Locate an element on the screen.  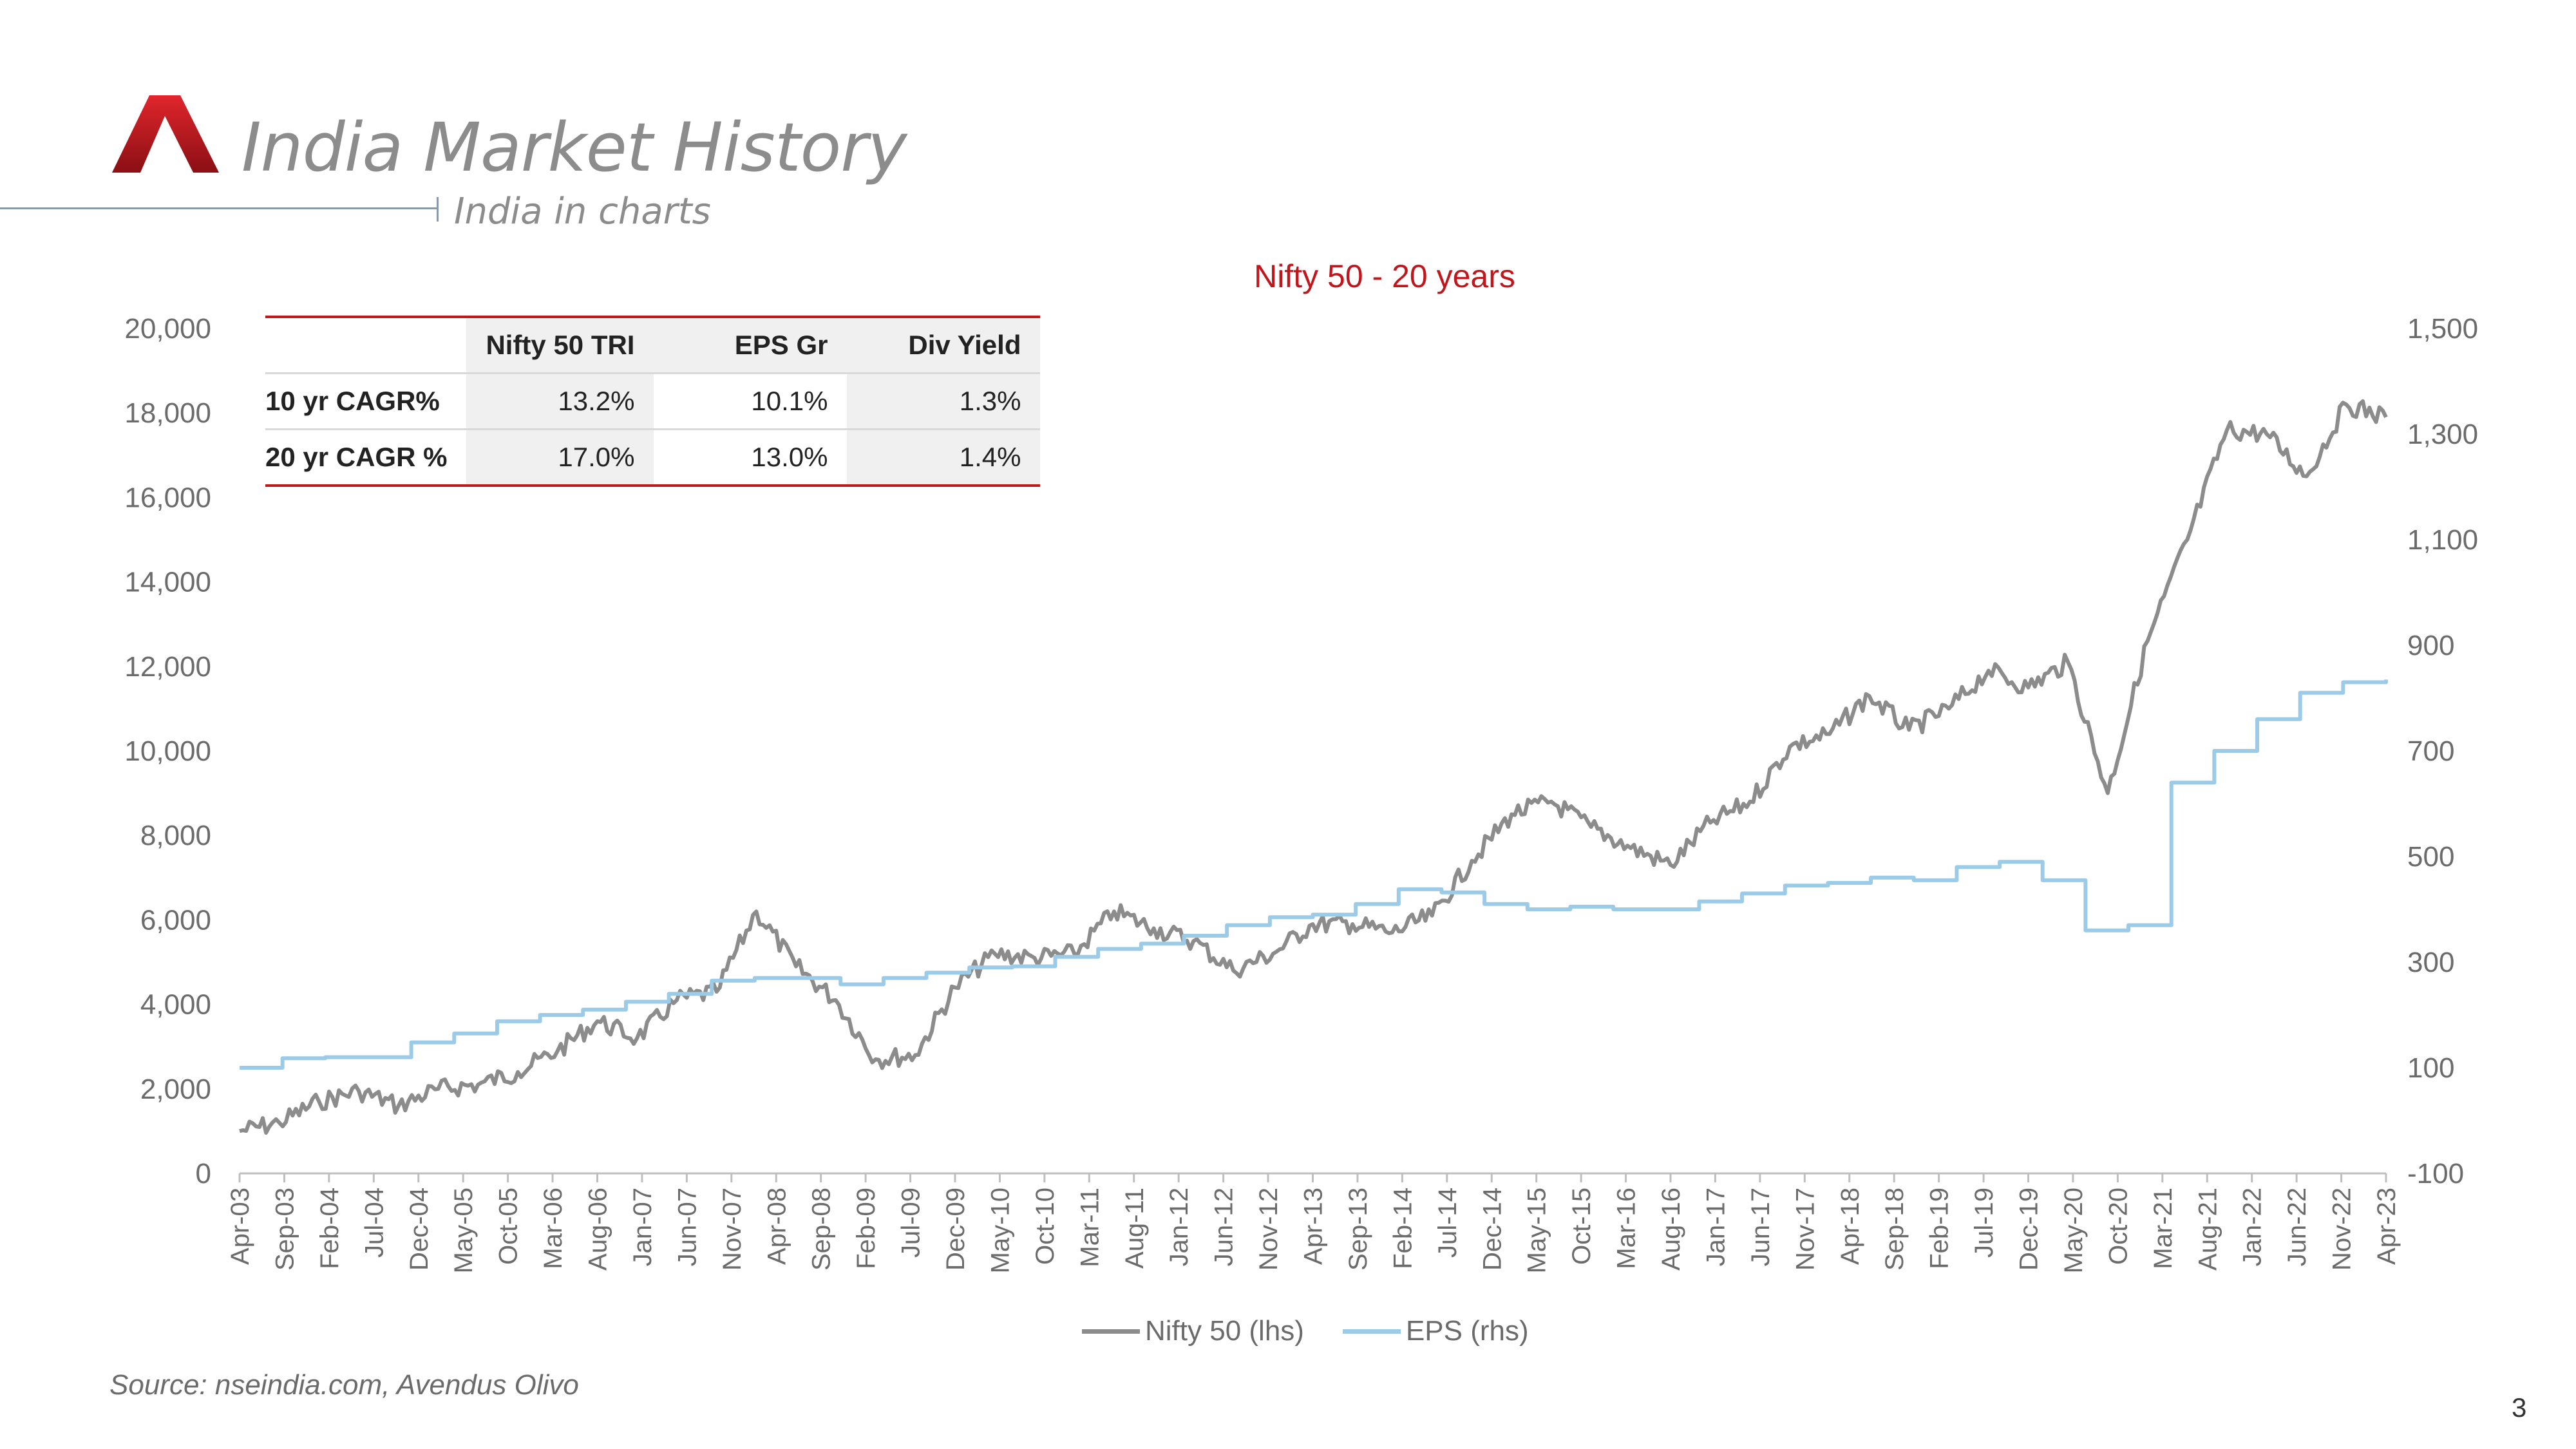
x-tick-label: Jul-14 is located at coordinates (1448, 1223).